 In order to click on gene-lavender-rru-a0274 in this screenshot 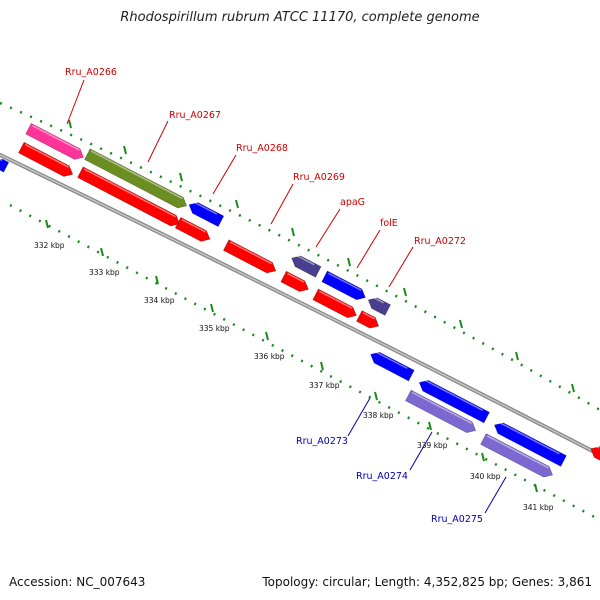, I will do `click(441, 411)`.